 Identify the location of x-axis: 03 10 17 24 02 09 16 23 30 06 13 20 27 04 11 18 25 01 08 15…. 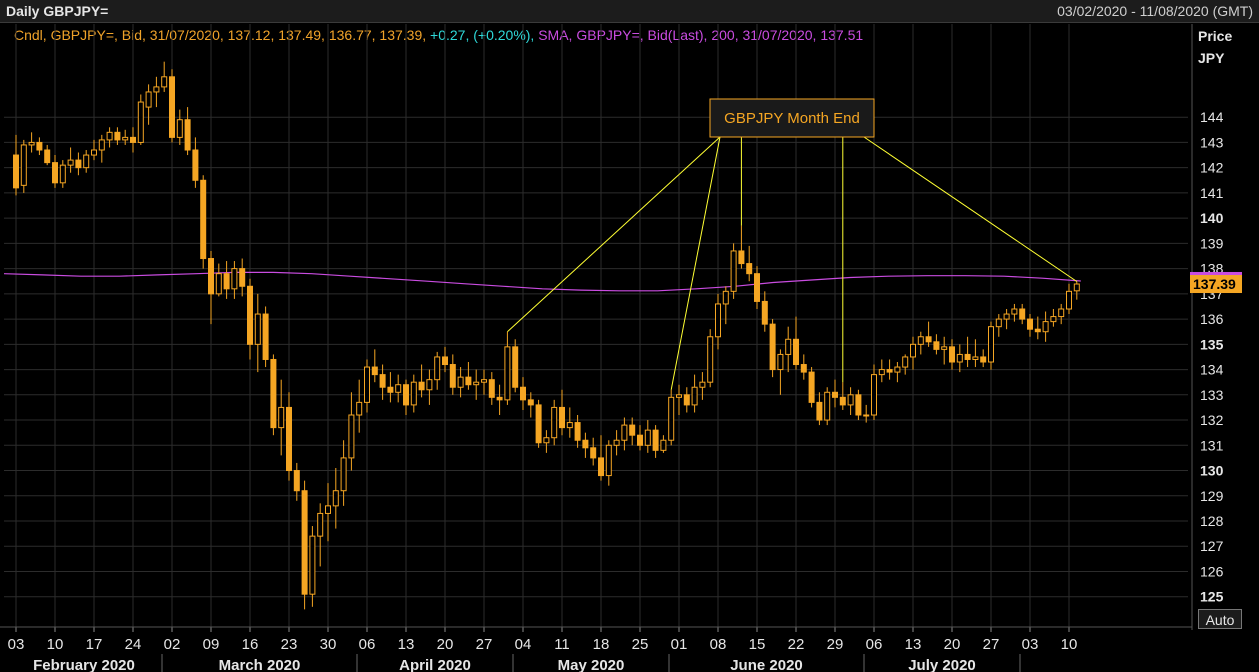
(596, 649).